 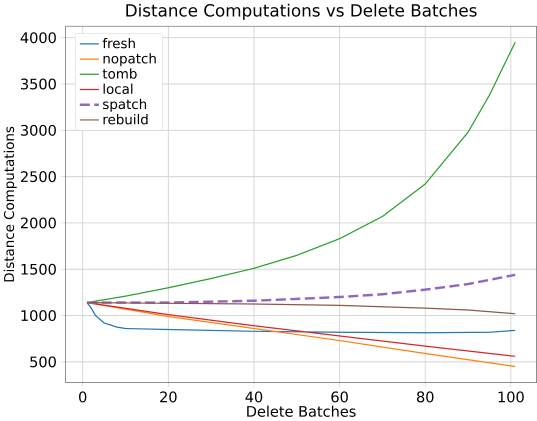 I want to click on y-tick-label: 3500, so click(x=38, y=84).